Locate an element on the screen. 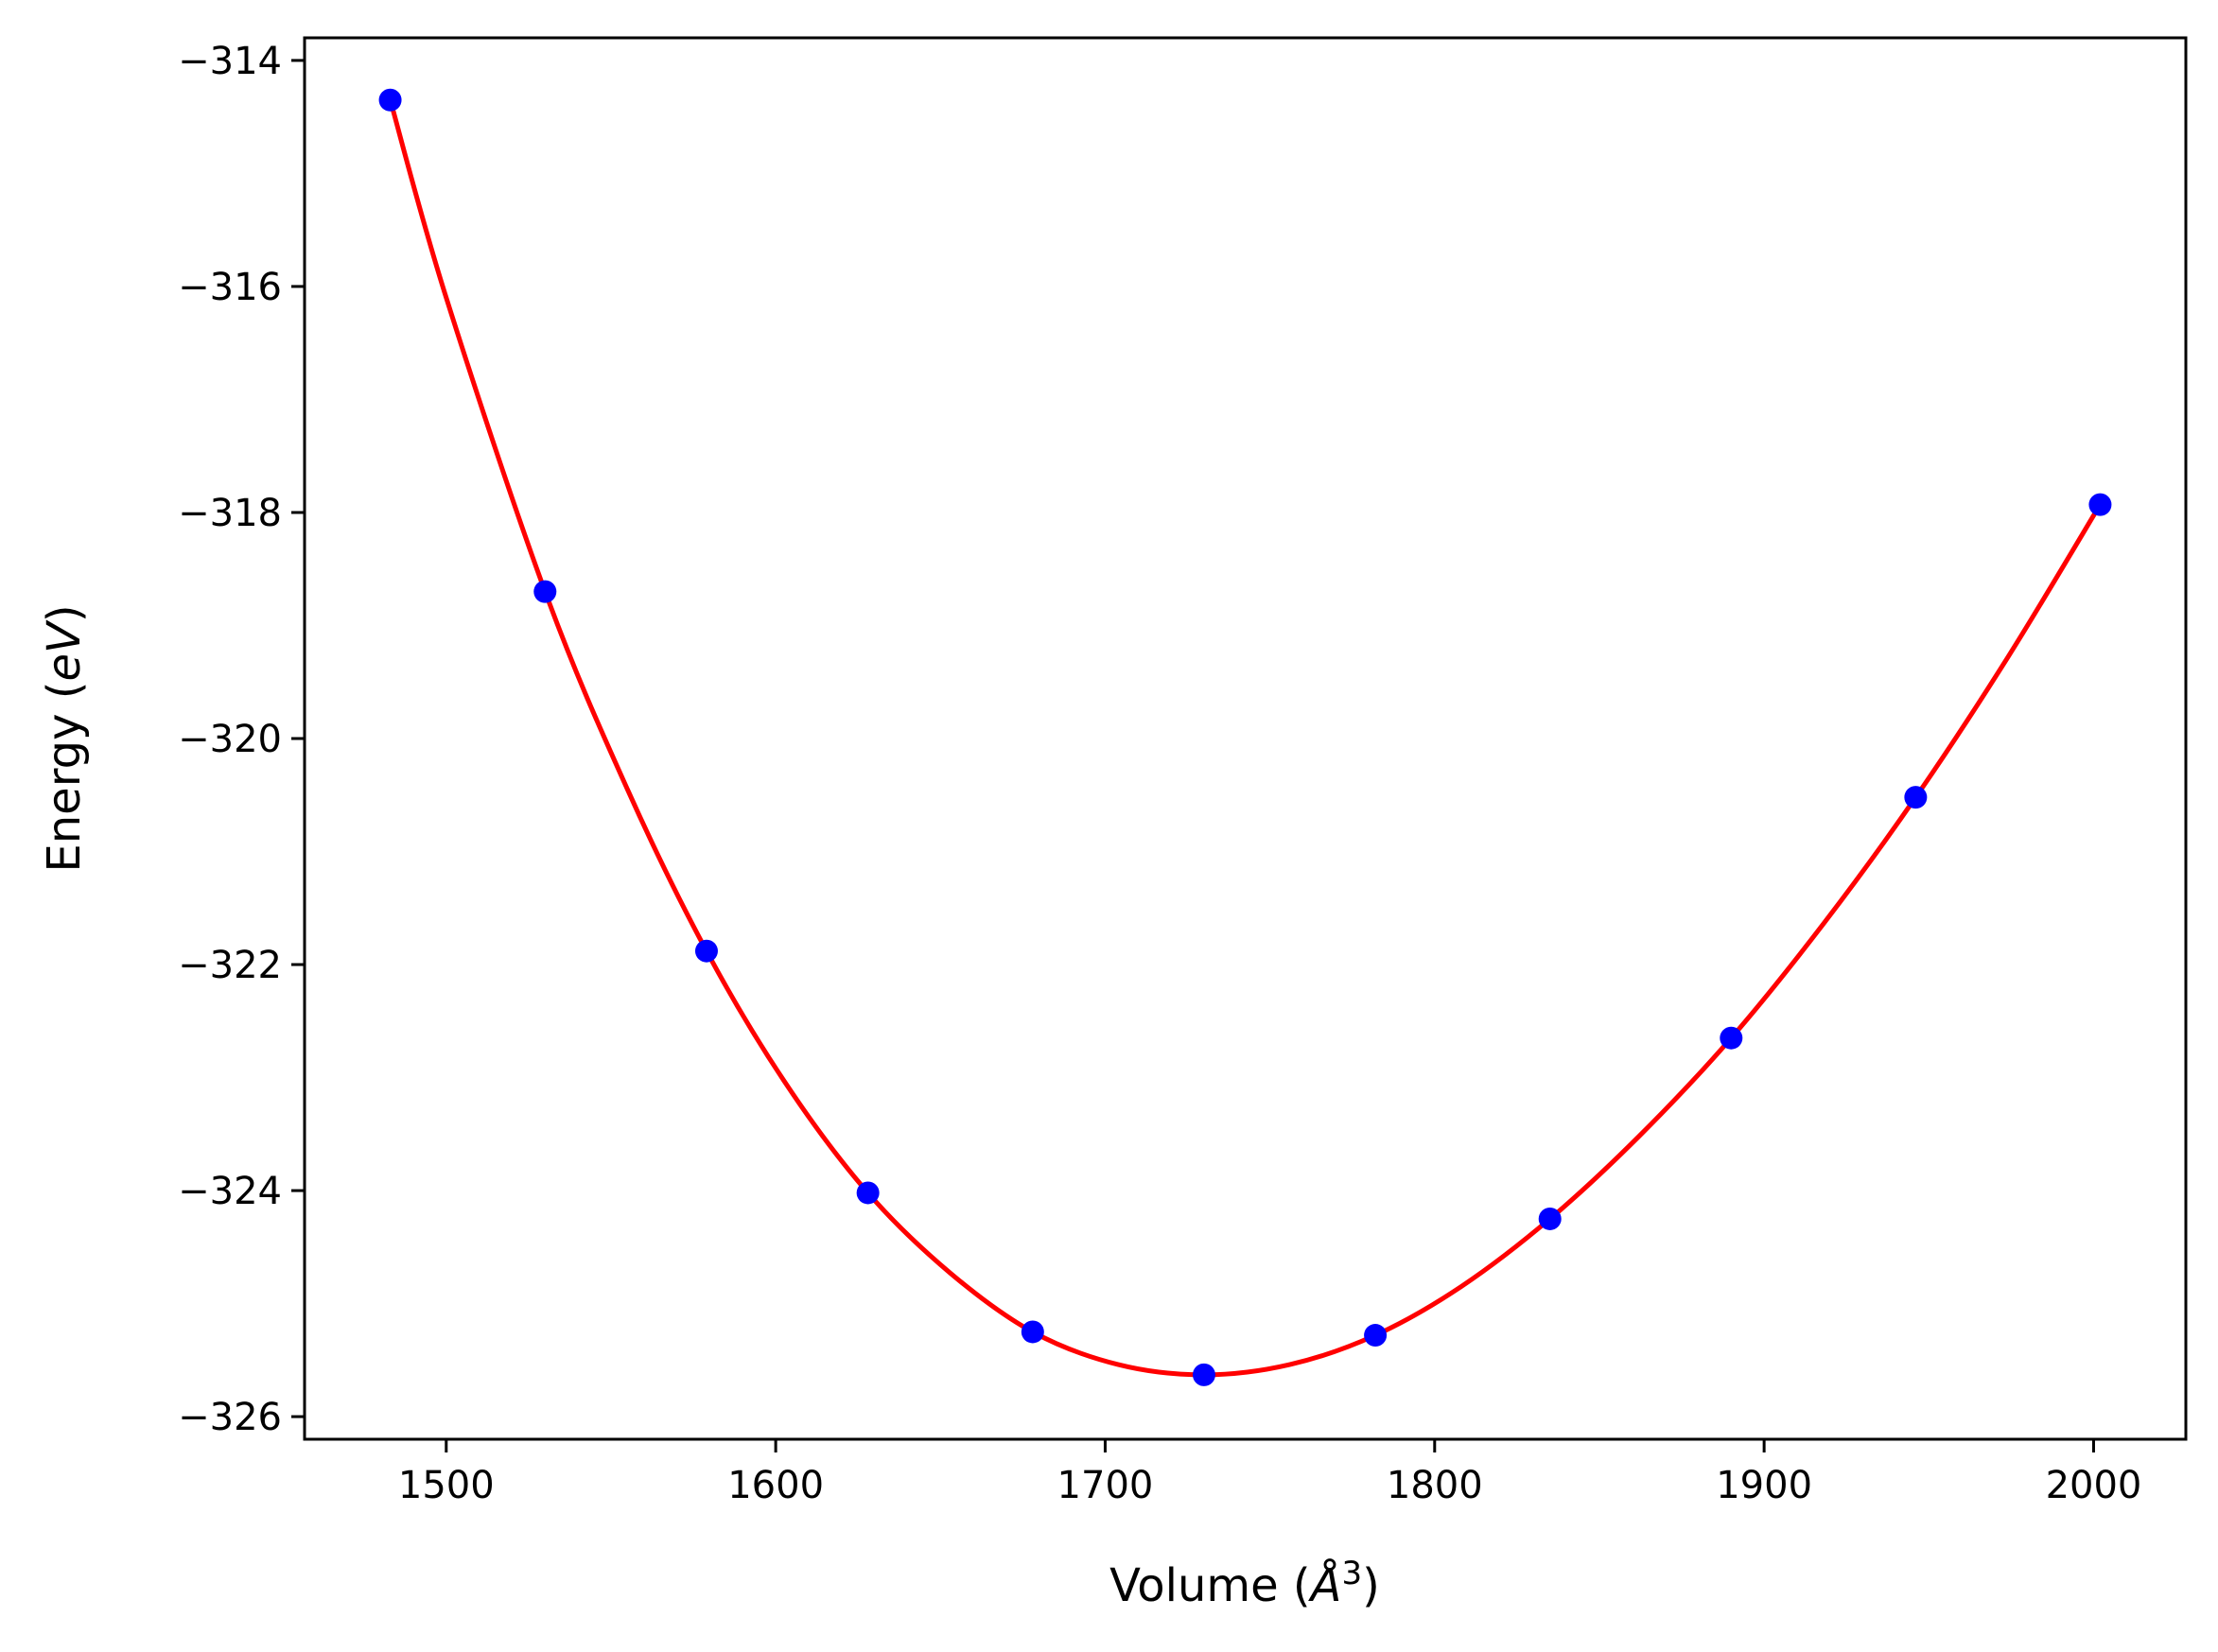  y-axis-ticks: −314 −316 −318 −320 −322 −324 −326 is located at coordinates (241, 739).